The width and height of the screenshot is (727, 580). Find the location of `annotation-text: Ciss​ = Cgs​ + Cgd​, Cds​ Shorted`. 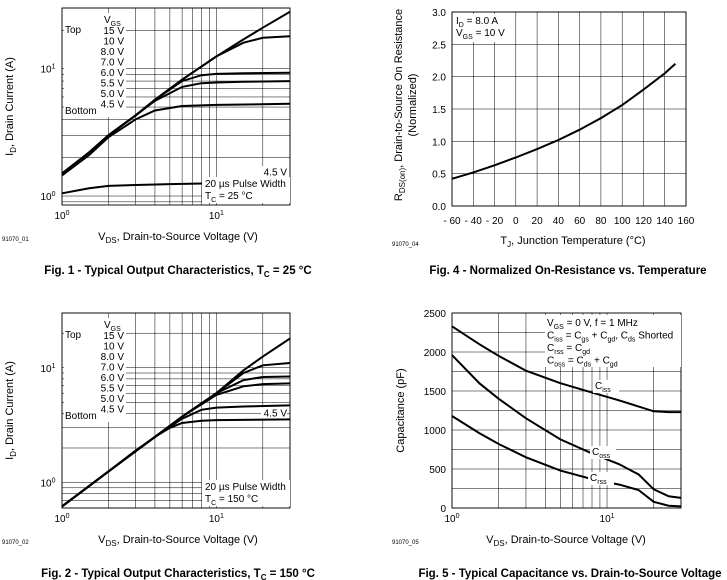

annotation-text: Ciss​ = Cgs​ + Cgd​, Cds​ Shorted is located at coordinates (610, 337).